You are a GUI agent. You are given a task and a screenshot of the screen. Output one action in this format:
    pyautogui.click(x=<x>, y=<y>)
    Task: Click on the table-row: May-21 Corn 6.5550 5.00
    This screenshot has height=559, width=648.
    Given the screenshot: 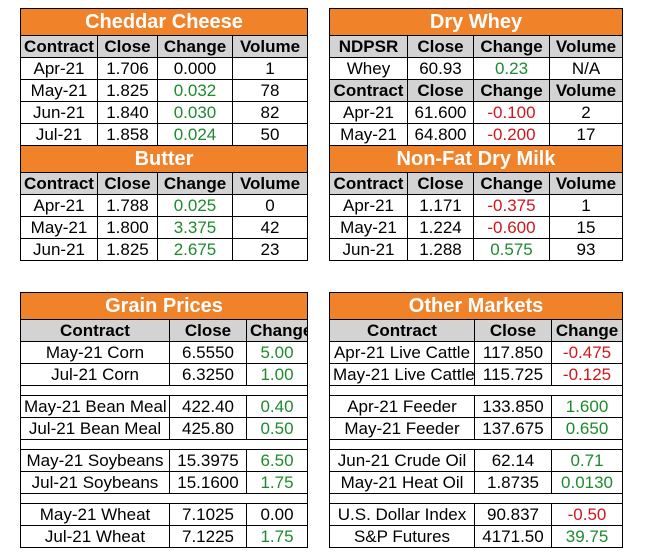 What is the action you would take?
    pyautogui.click(x=164, y=352)
    